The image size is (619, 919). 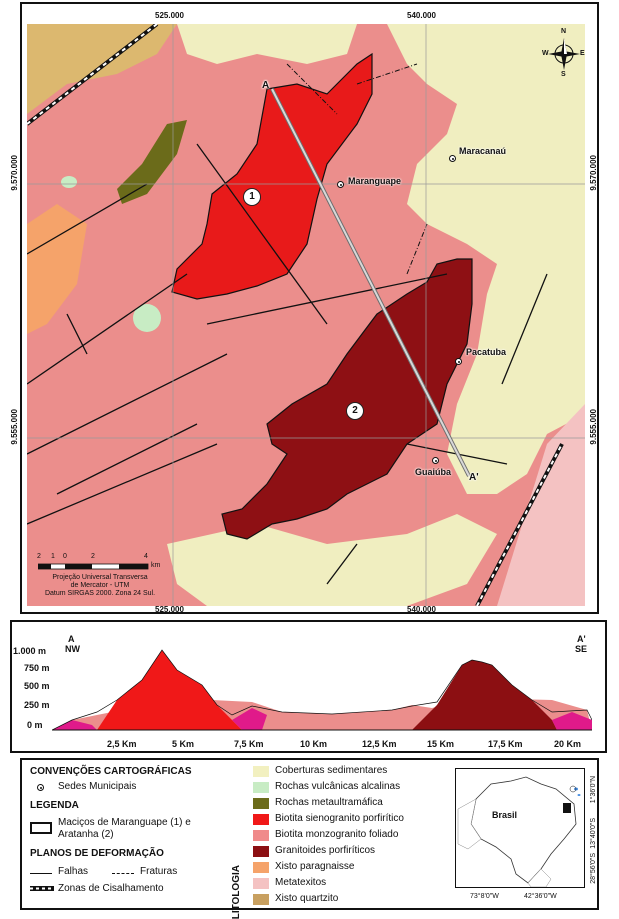 What do you see at coordinates (484, 896) in the screenshot?
I see `inset-lon-1: 73°8'0"W` at bounding box center [484, 896].